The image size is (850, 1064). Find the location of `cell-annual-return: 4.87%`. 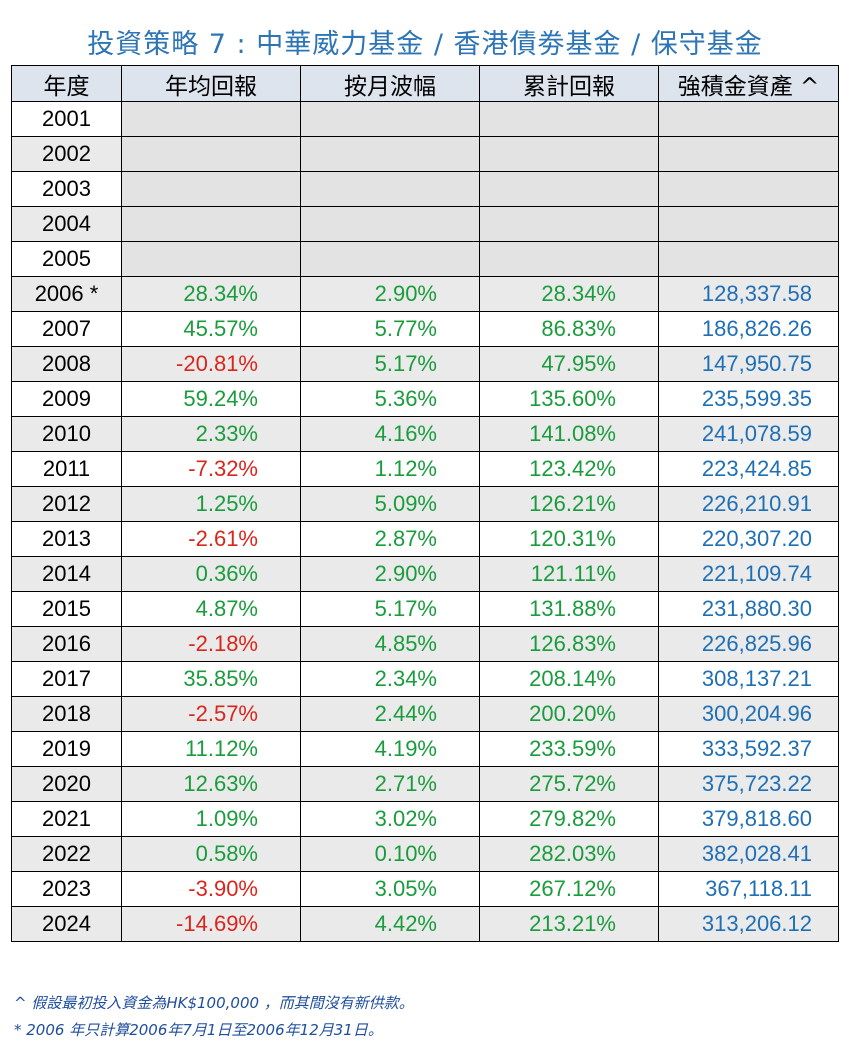

cell-annual-return: 4.87% is located at coordinates (211, 609).